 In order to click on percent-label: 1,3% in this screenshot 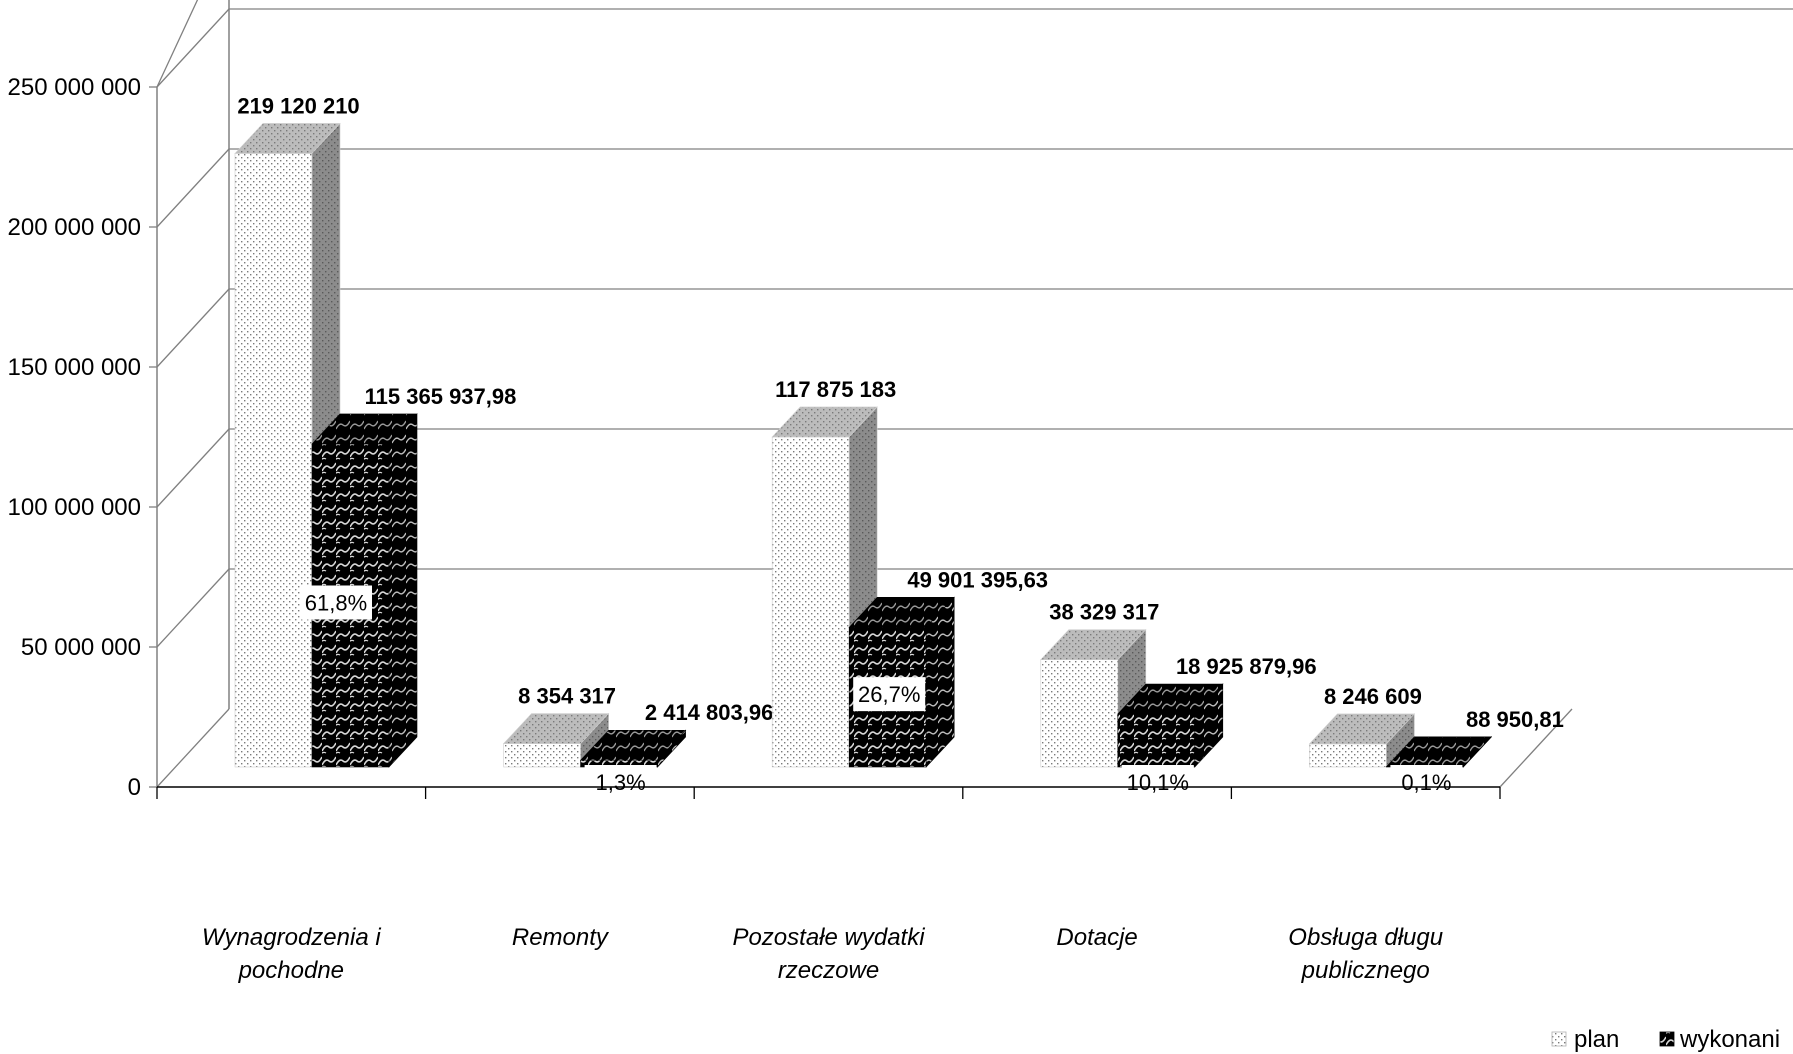, I will do `click(620, 782)`.